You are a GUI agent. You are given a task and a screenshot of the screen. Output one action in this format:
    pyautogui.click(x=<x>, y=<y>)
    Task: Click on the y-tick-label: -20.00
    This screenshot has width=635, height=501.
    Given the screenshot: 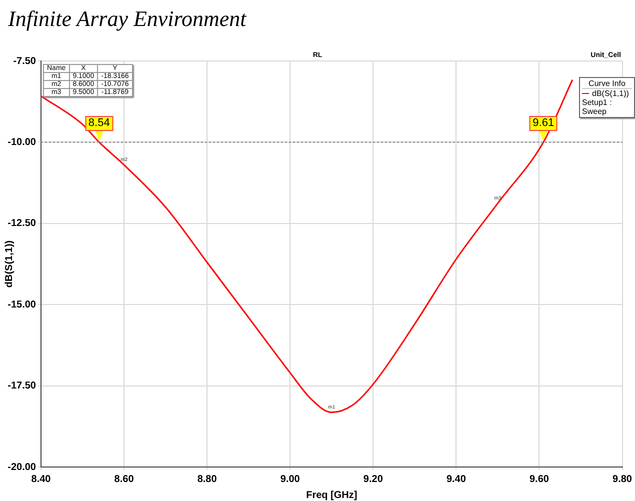 What is the action you would take?
    pyautogui.click(x=22, y=467)
    